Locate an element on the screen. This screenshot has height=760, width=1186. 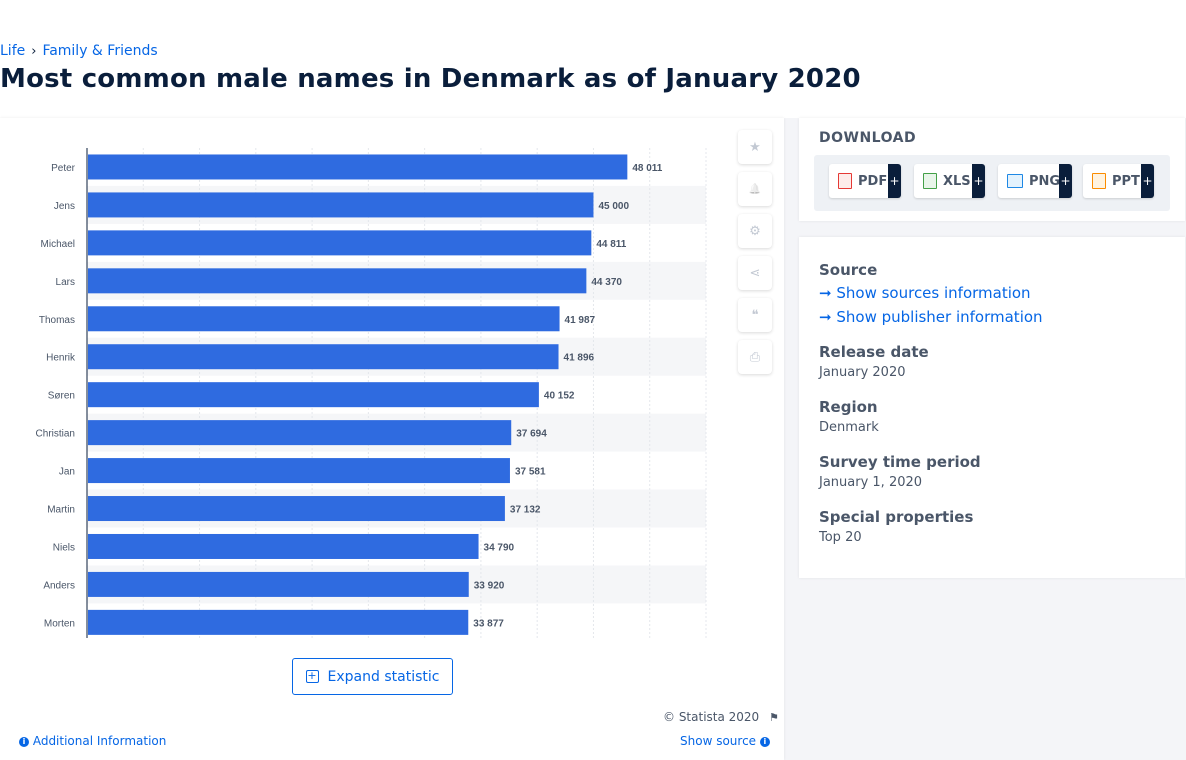
category-label: Niels is located at coordinates (64, 547).